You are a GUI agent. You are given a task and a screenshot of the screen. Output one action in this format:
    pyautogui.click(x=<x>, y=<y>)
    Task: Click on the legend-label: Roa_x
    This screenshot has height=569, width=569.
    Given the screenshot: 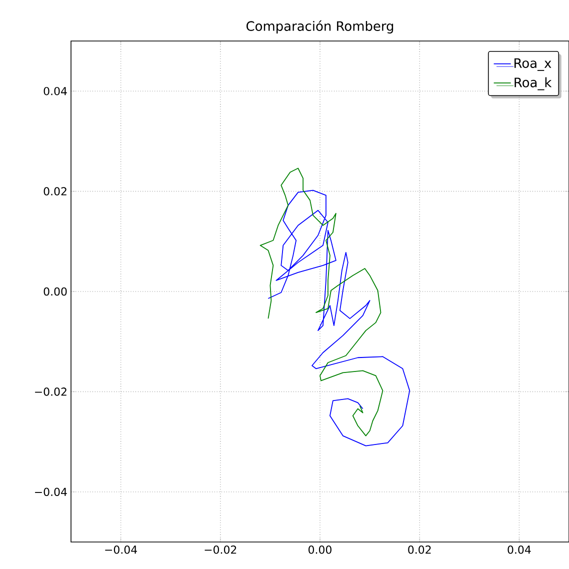 What is the action you would take?
    pyautogui.click(x=533, y=64)
    